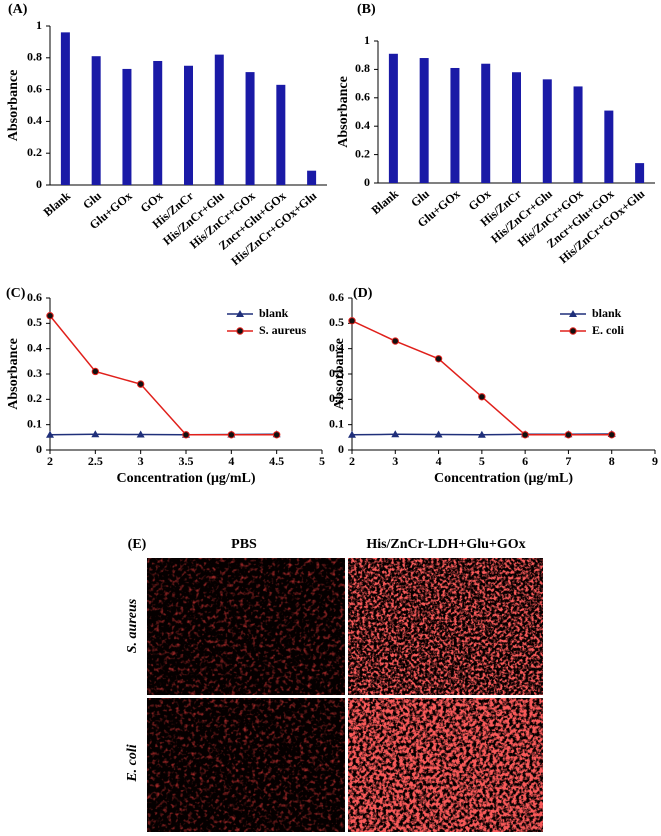 The width and height of the screenshot is (661, 836). Describe the element at coordinates (525, 461) in the screenshot. I see `x-tick-label: 6` at that location.